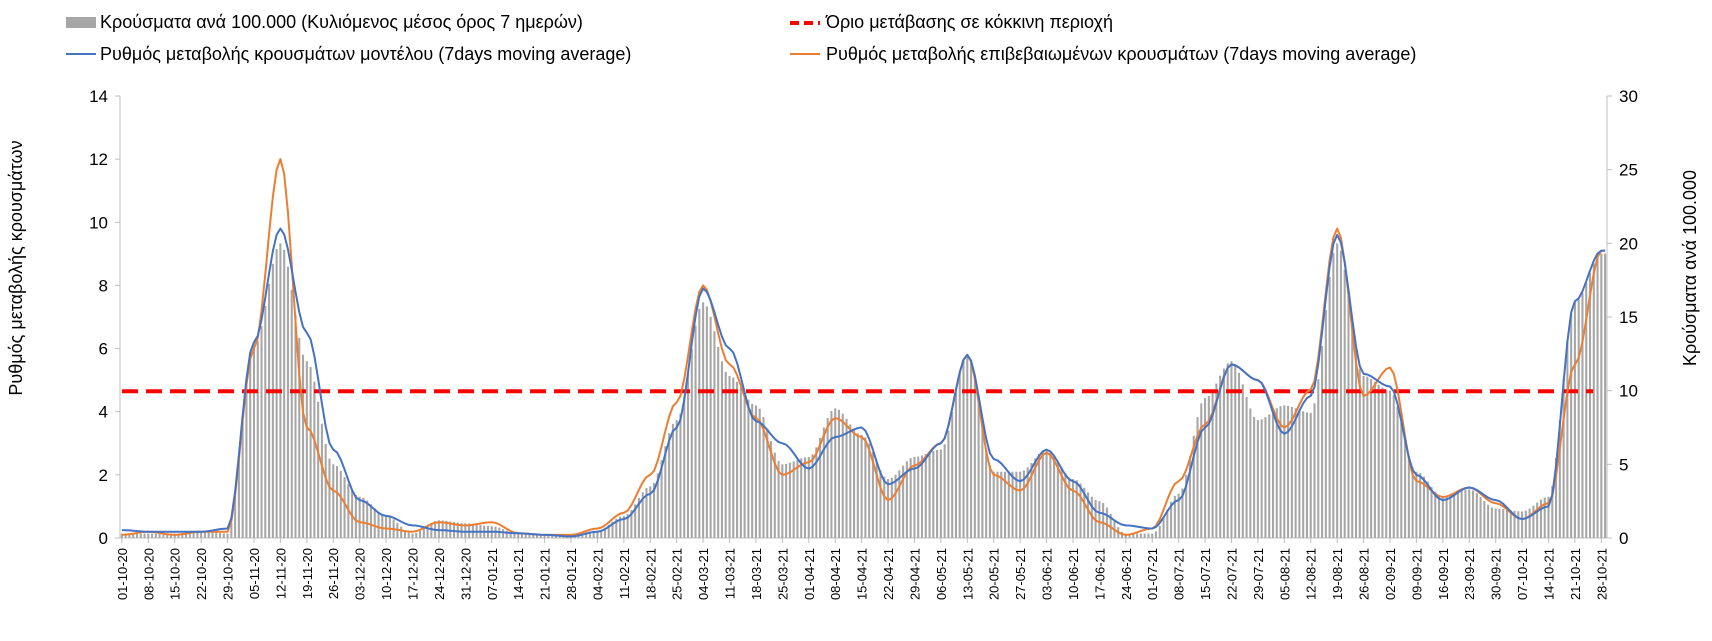 This screenshot has height=641, width=1712. I want to click on x-tick-label: 10-12-20, so click(386, 574).